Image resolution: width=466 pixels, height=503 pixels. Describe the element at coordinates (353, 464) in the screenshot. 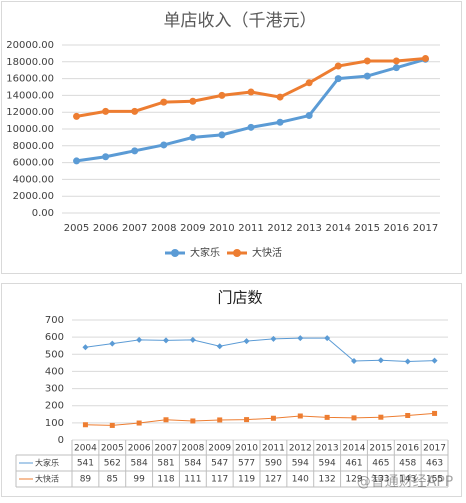

I see `table-value: 461` at that location.